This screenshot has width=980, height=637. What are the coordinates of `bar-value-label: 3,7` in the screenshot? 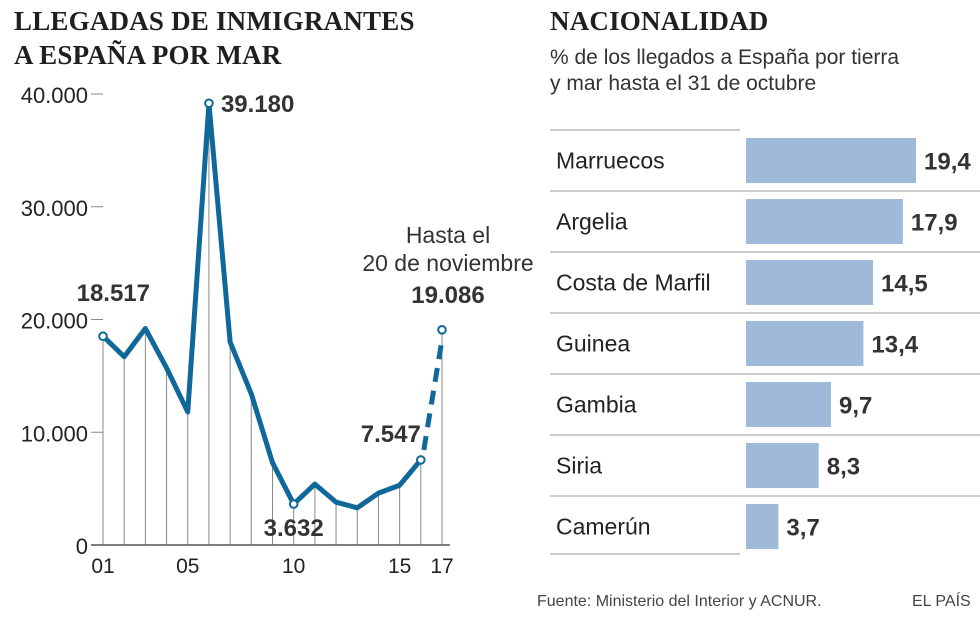 It's located at (802, 528).